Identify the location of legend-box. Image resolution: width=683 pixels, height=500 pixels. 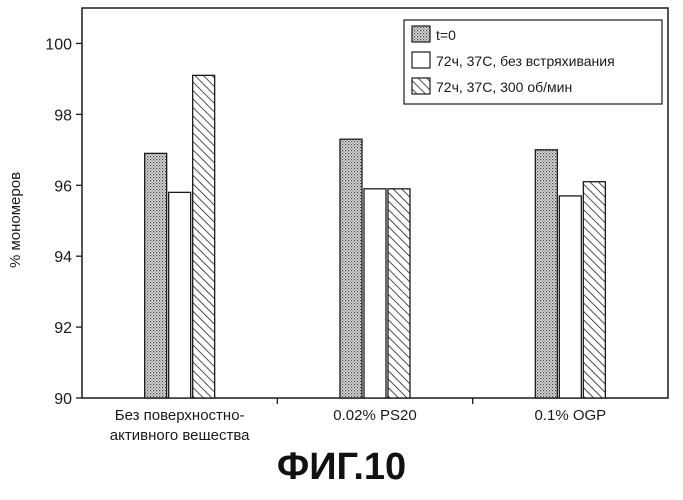
(533, 62).